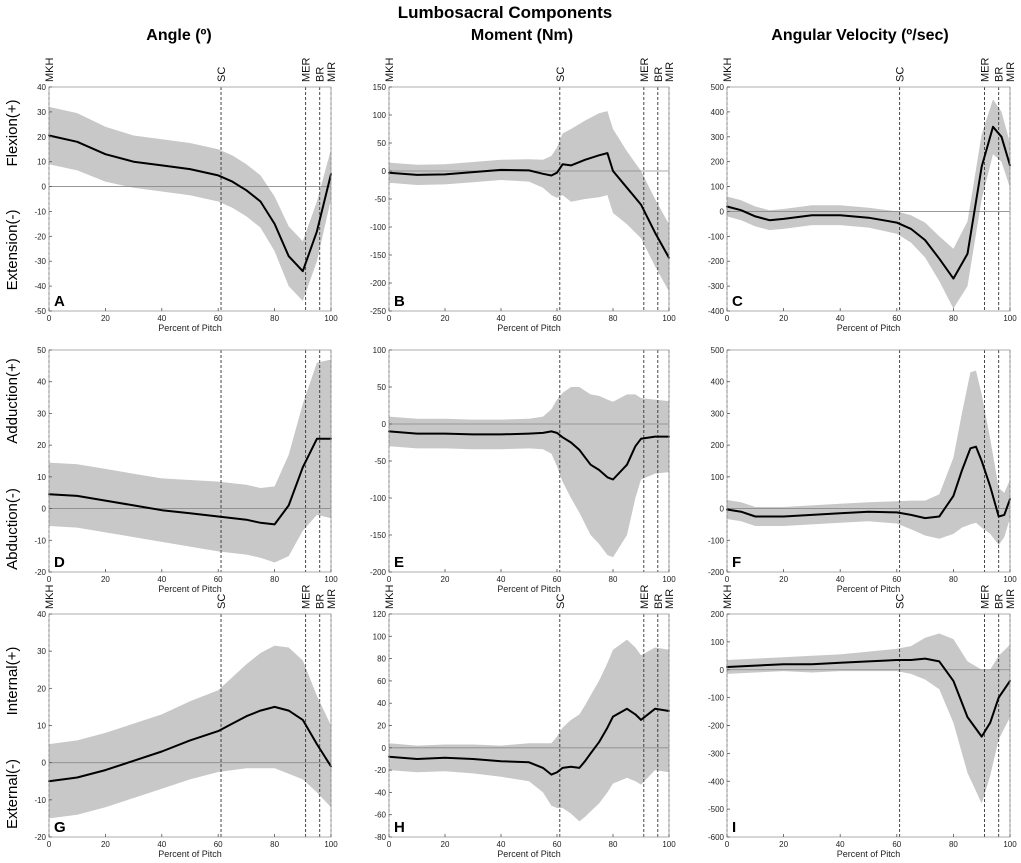 The width and height of the screenshot is (1021, 863). What do you see at coordinates (501, 318) in the screenshot?
I see `x-tick-label-b: 40` at bounding box center [501, 318].